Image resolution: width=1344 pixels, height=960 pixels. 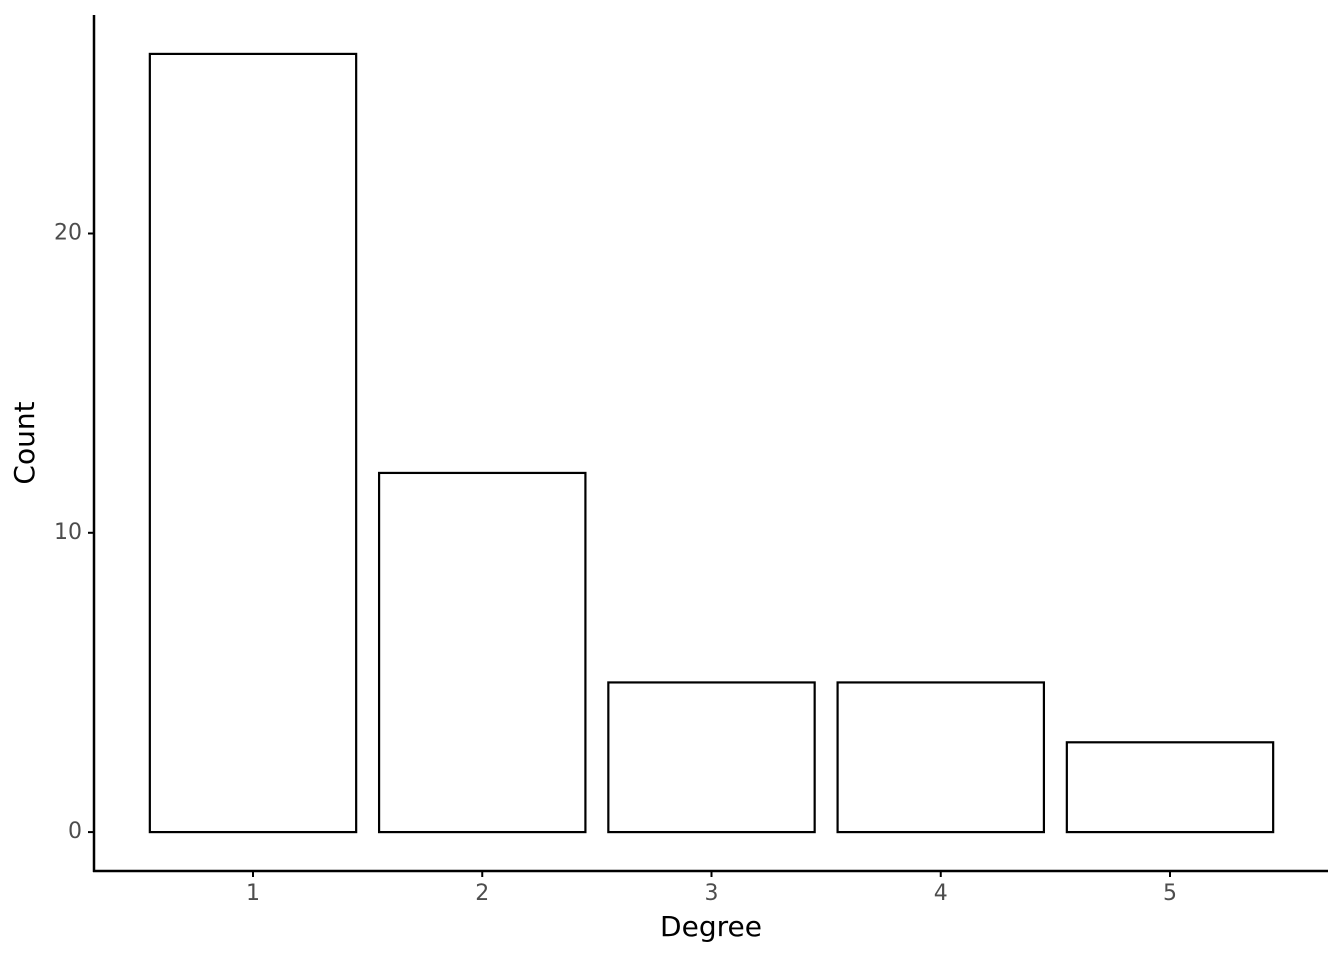 I want to click on y-axis-title: Count, so click(x=24, y=442).